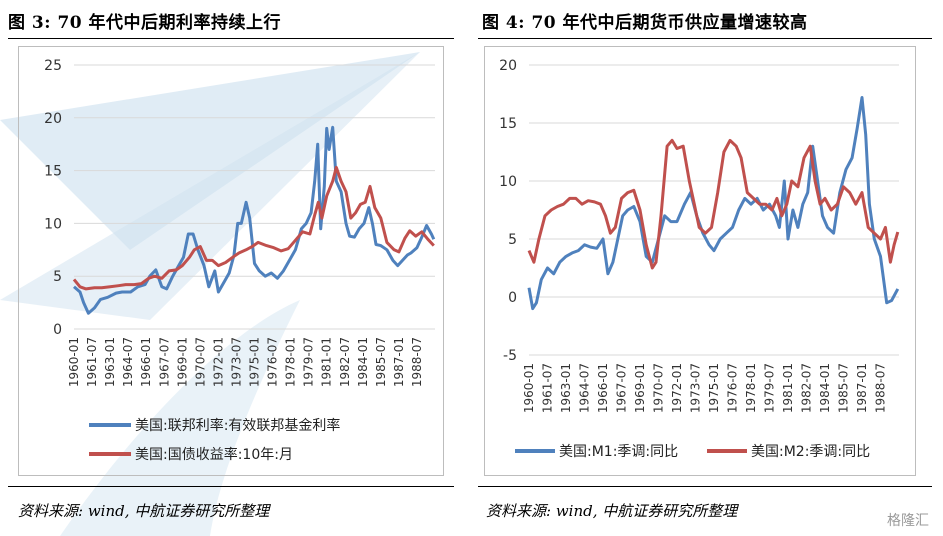 The image size is (943, 536). What do you see at coordinates (810, 452) in the screenshot?
I see `legend-label: 美国:M2:季调:同比` at bounding box center [810, 452].